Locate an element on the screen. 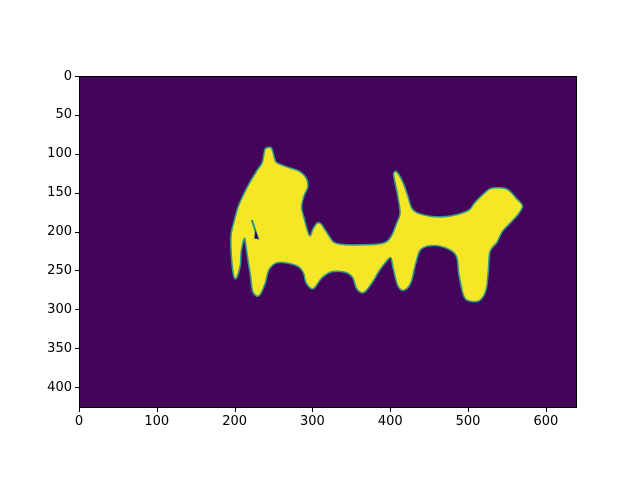 This screenshot has width=640, height=480. x-tick-label: 200 is located at coordinates (235, 421).